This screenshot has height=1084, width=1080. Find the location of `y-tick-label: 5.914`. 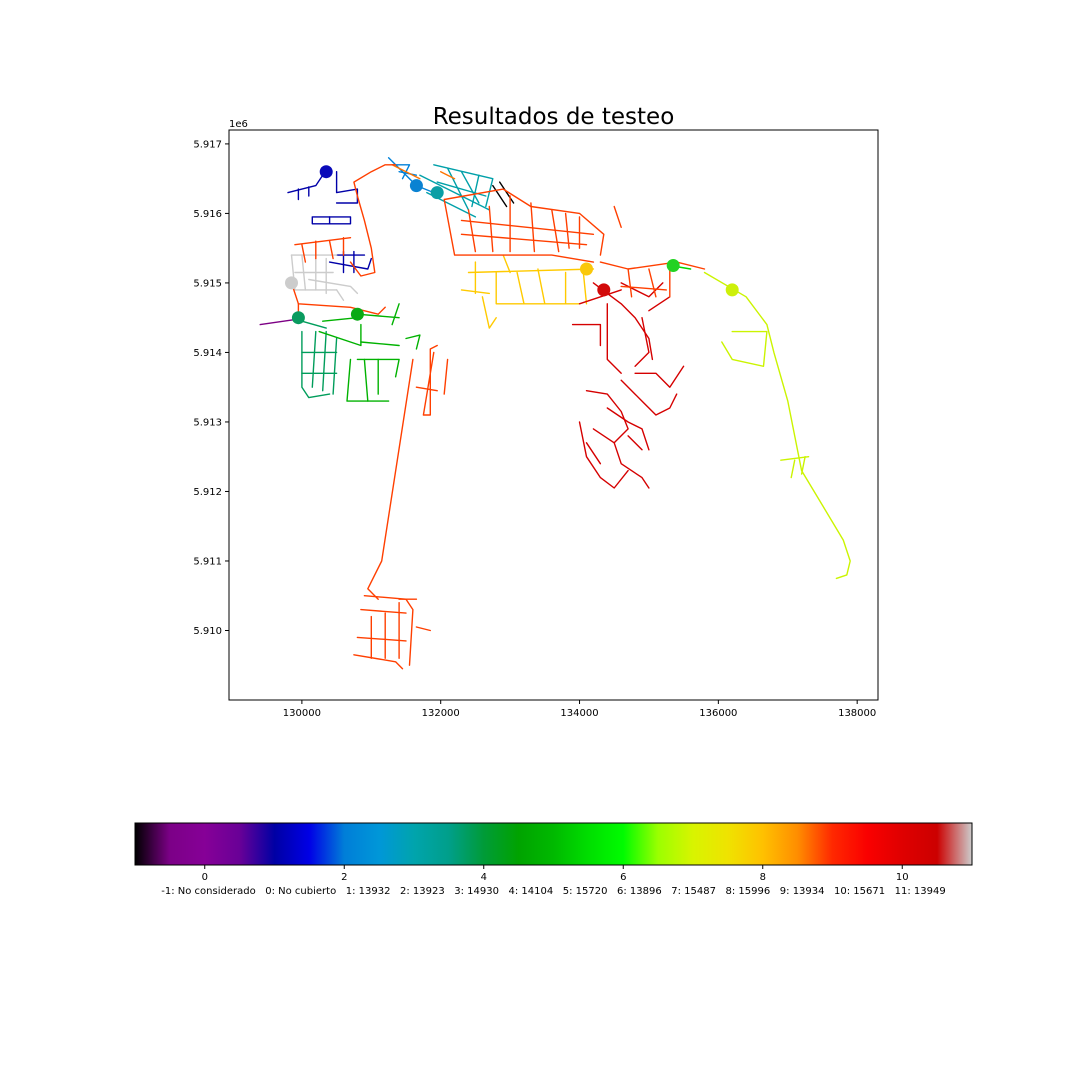

y-tick-label: 5.914 is located at coordinates (207, 353).